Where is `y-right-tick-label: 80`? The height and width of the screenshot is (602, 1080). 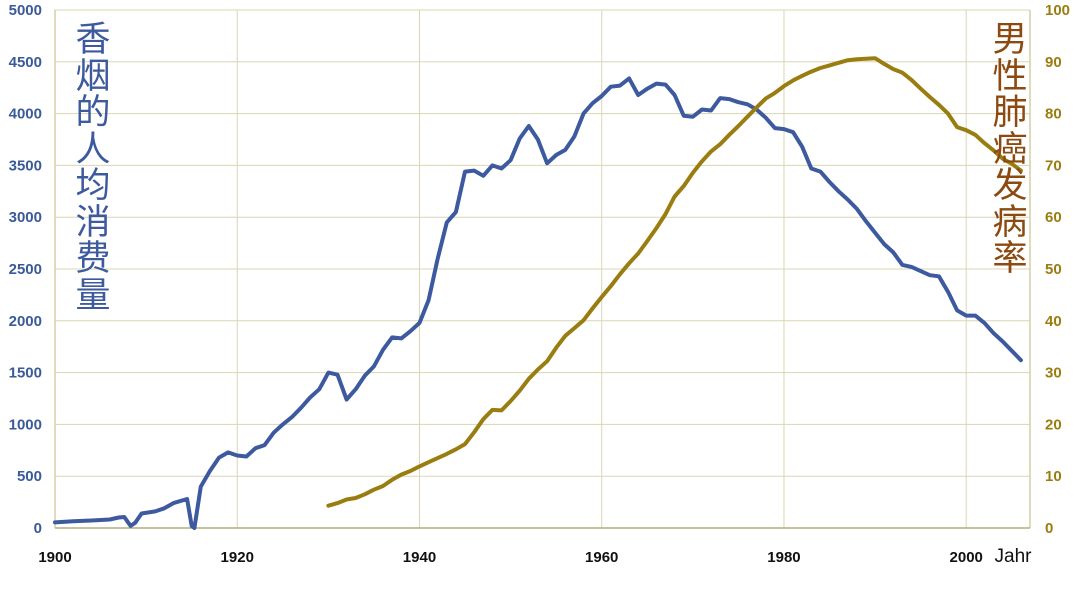
y-right-tick-label: 80 is located at coordinates (1053, 114).